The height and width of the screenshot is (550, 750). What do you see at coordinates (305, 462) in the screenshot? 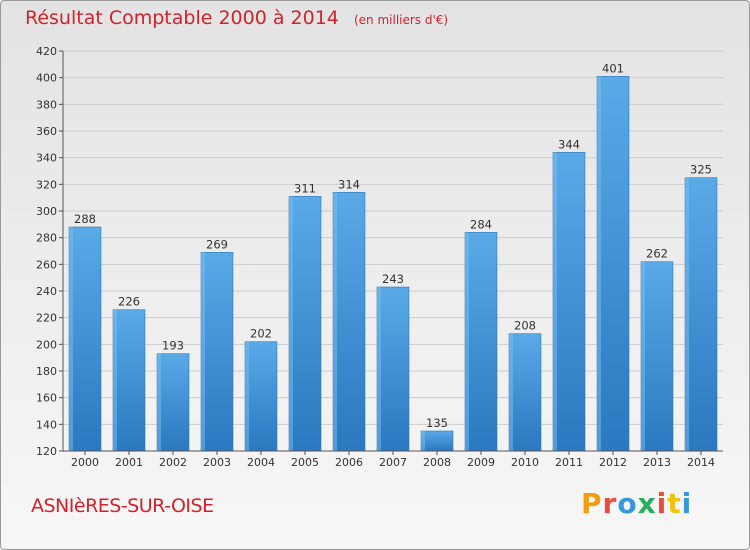
I see `x-tick-label: 2005` at bounding box center [305, 462].